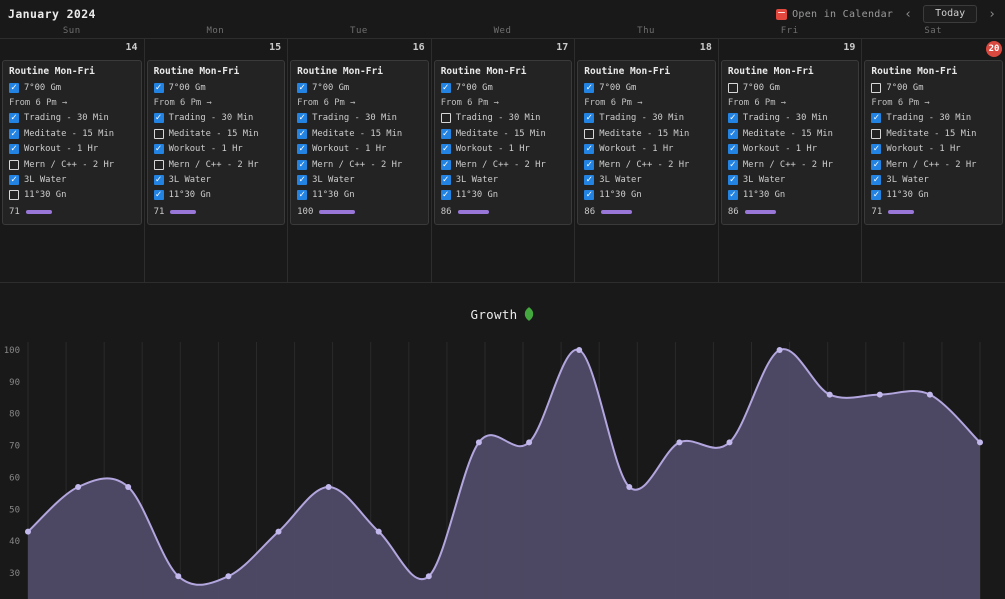 This screenshot has width=1005, height=599. Describe the element at coordinates (275, 47) in the screenshot. I see `date-number: 15` at that location.